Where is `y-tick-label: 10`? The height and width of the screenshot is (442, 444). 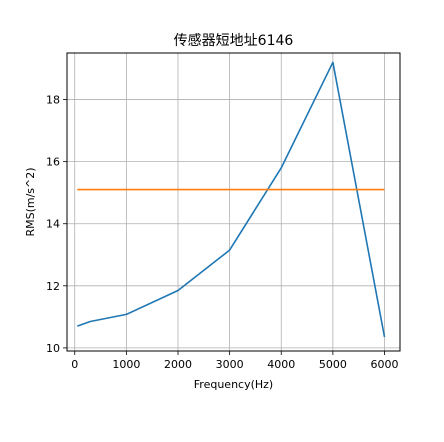
y-tick-label: 10 is located at coordinates (53, 348).